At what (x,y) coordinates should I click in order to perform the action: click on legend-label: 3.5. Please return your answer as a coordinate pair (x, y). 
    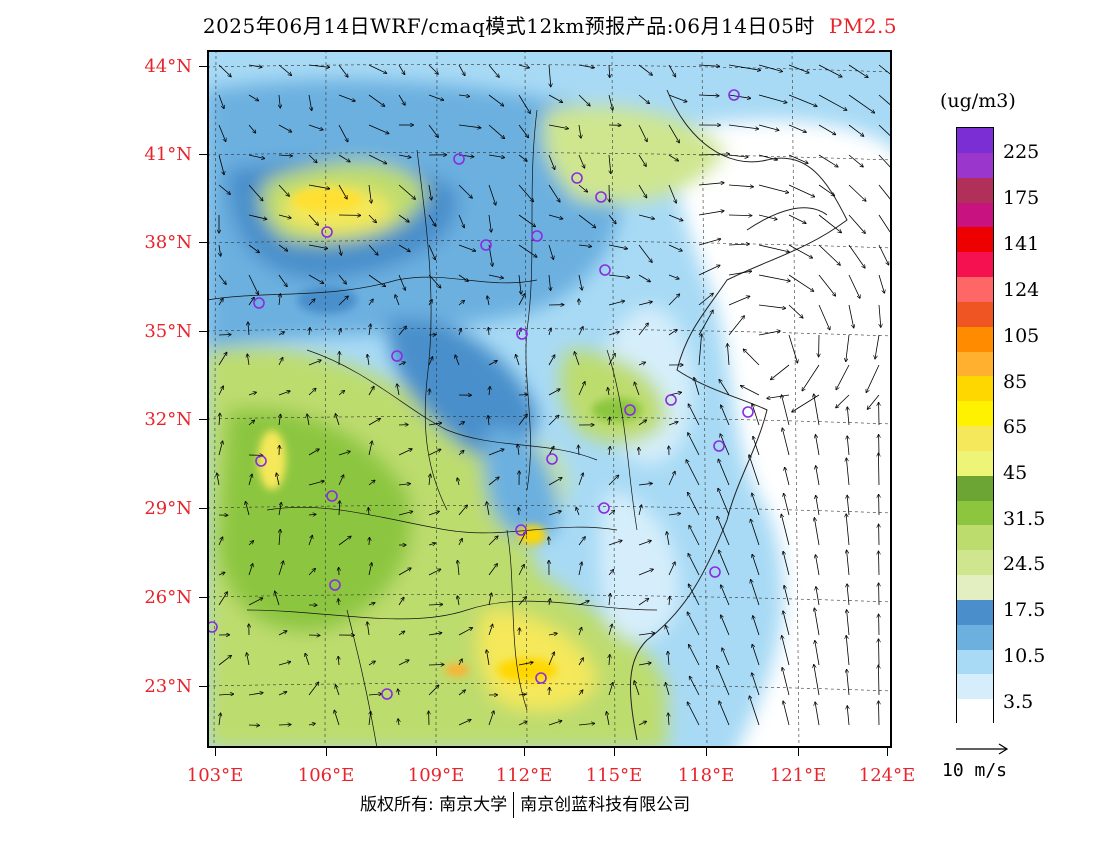
    Looking at the image, I should click on (1018, 702).